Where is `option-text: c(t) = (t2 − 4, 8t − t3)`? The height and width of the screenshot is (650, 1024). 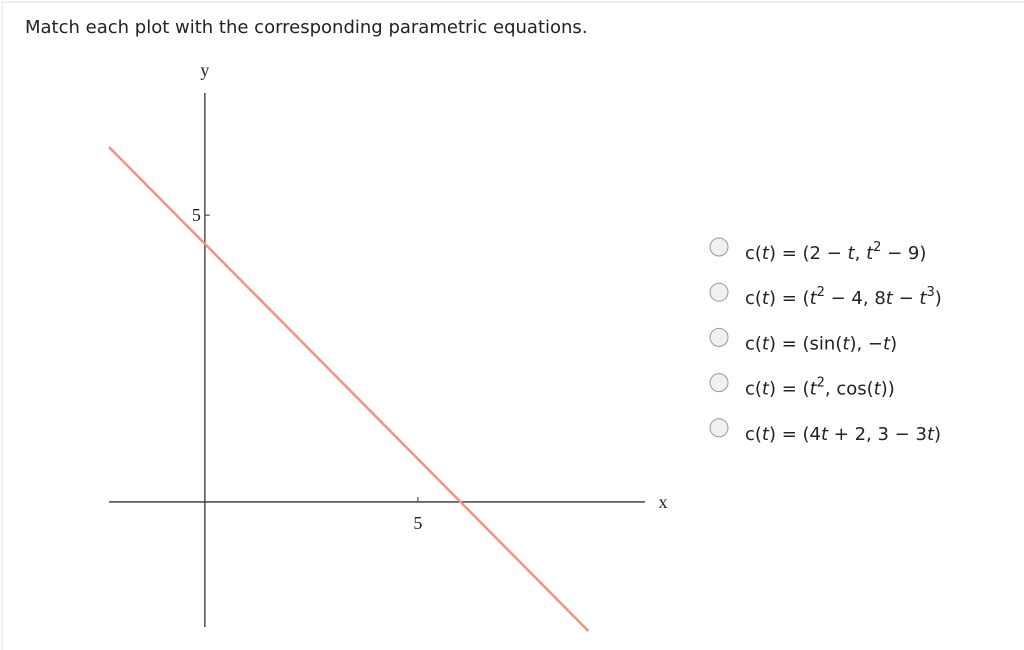
option-text: c(t) = (t2 − 4, 8t − t3) is located at coordinates (843, 297).